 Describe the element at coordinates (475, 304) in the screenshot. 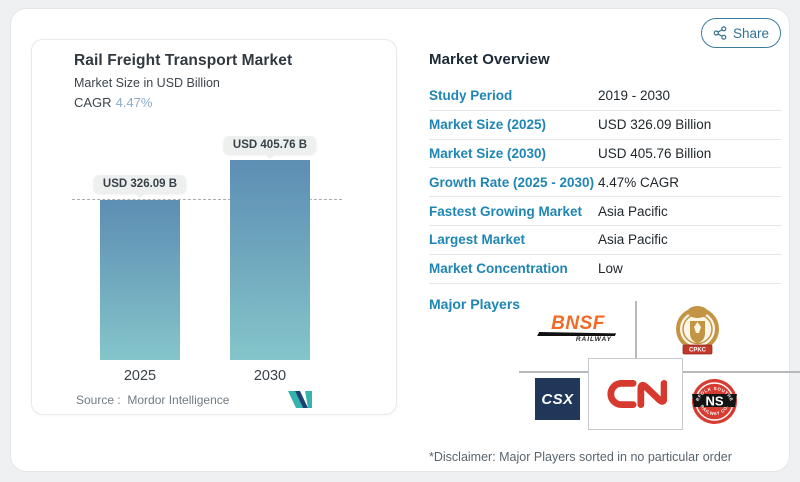

I see `major-players-label: Major Players` at that location.